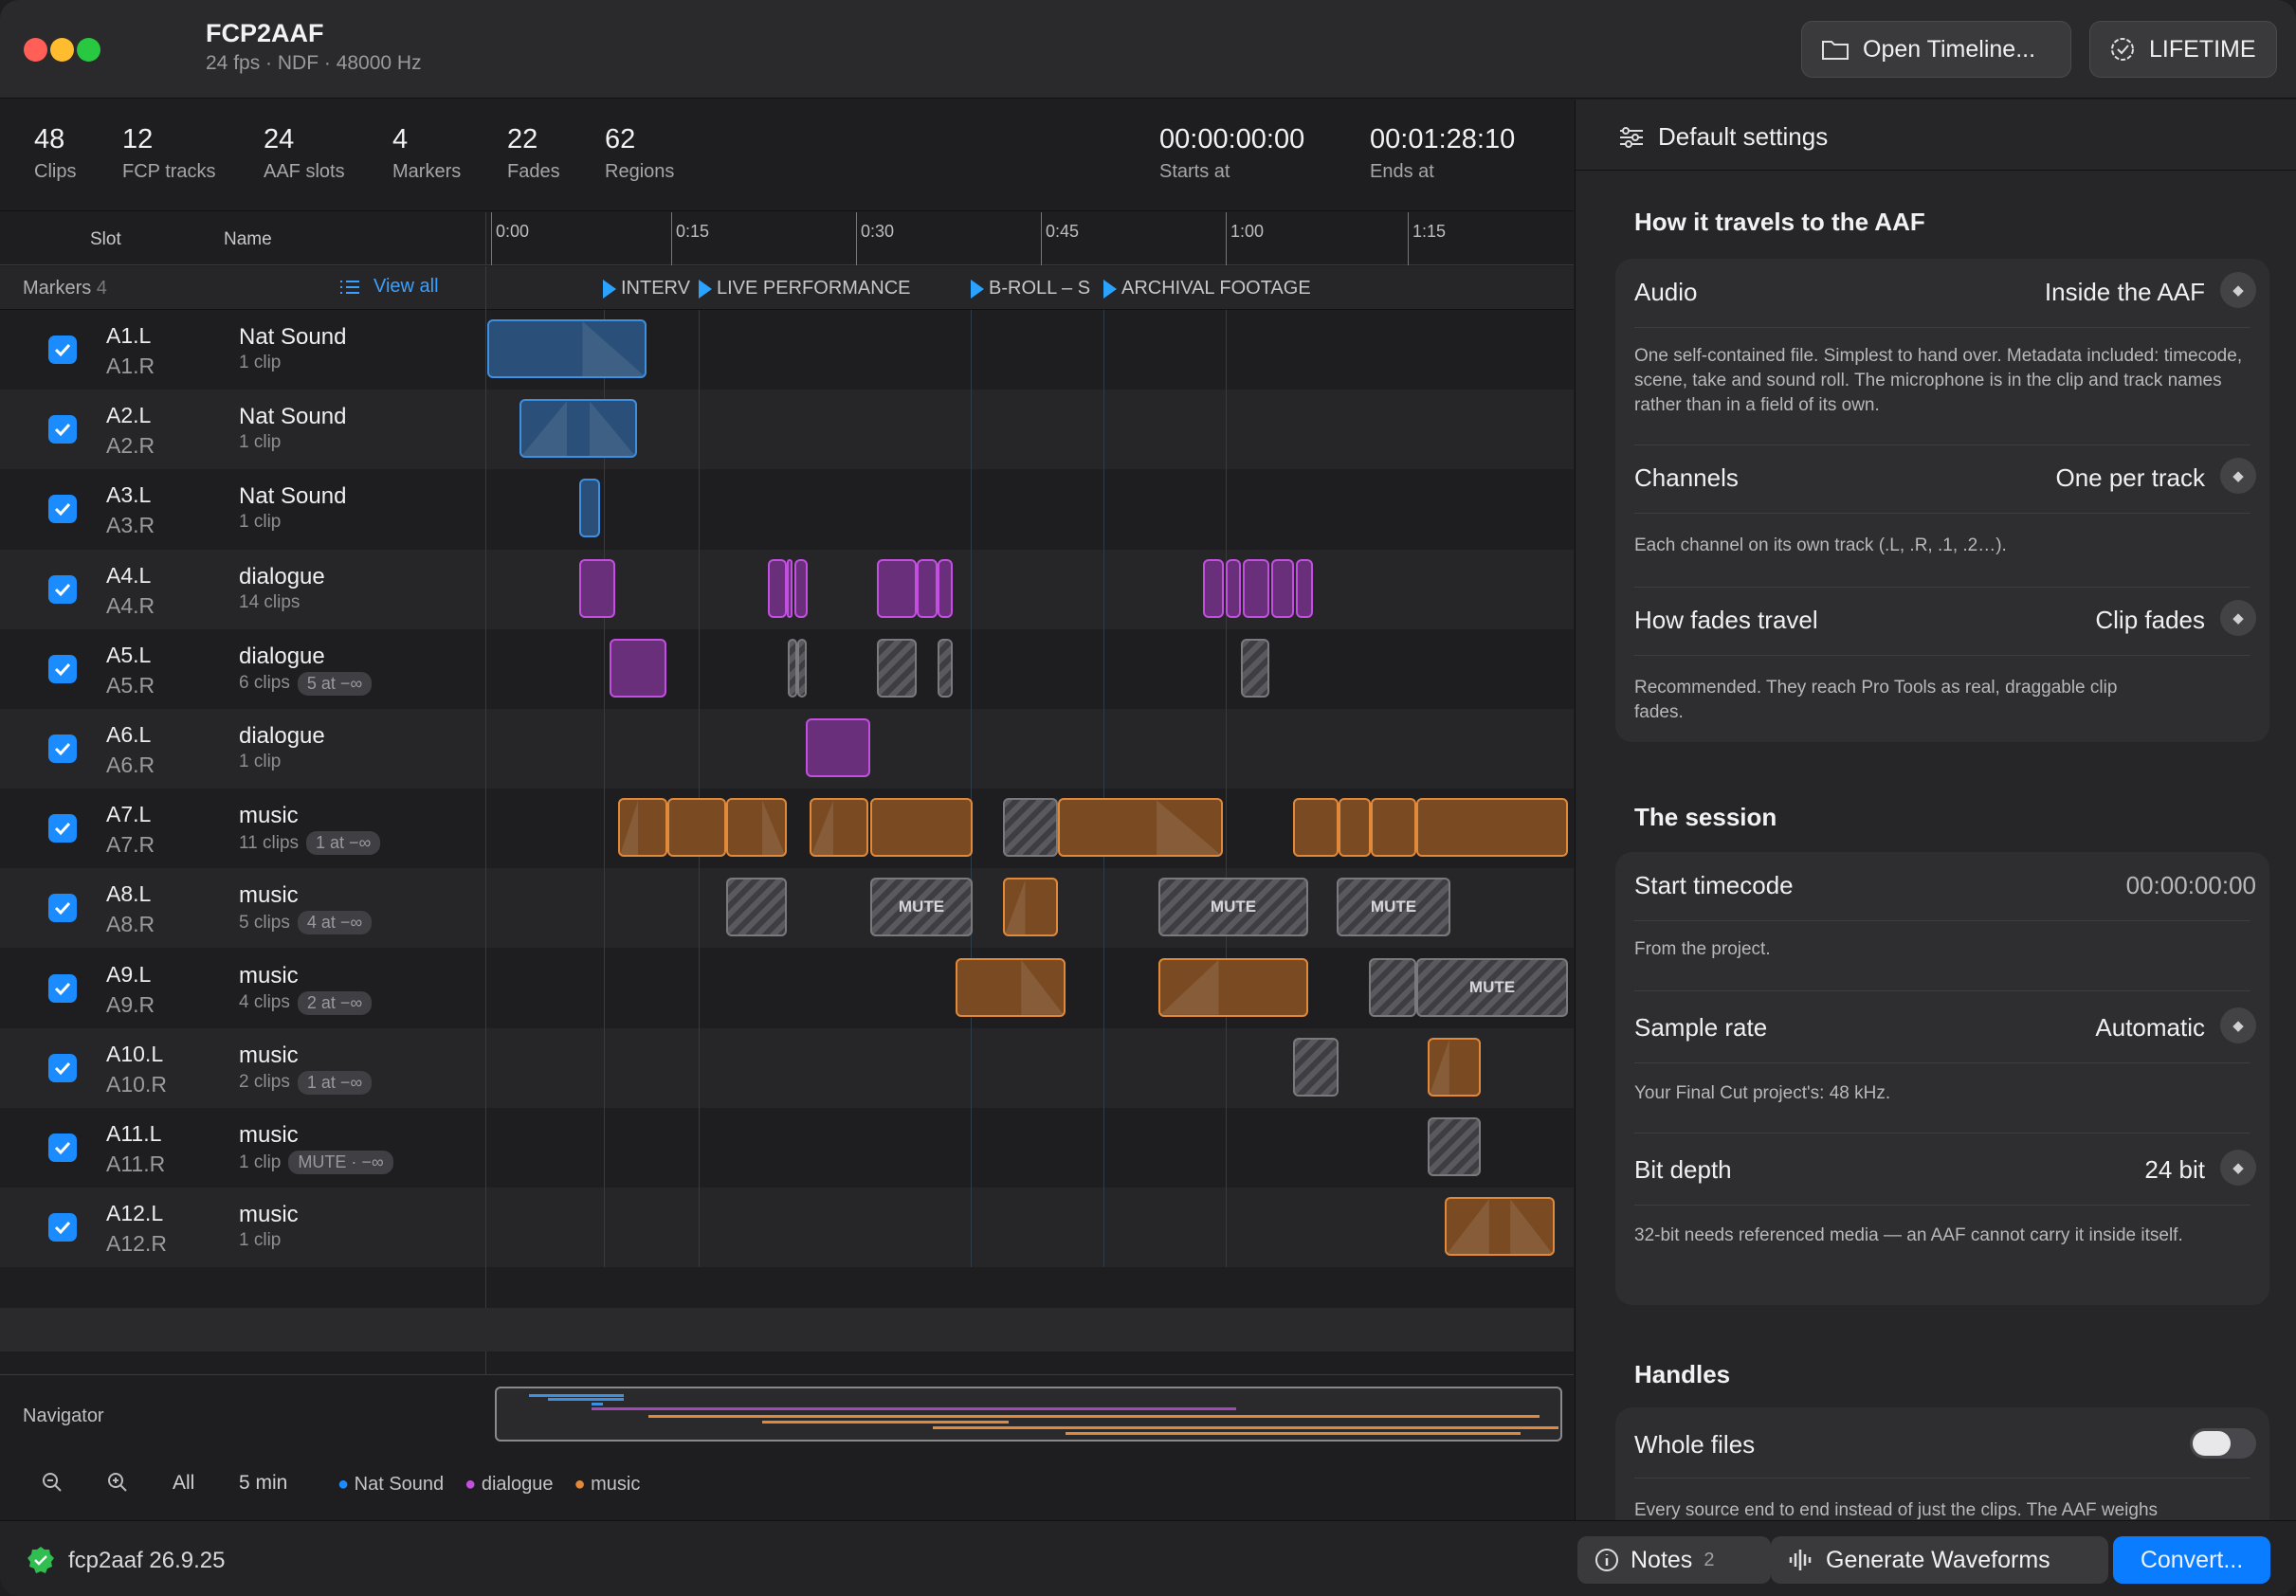  Describe the element at coordinates (2124, 292) in the screenshot. I see `audio-value: Inside the AAF` at that location.